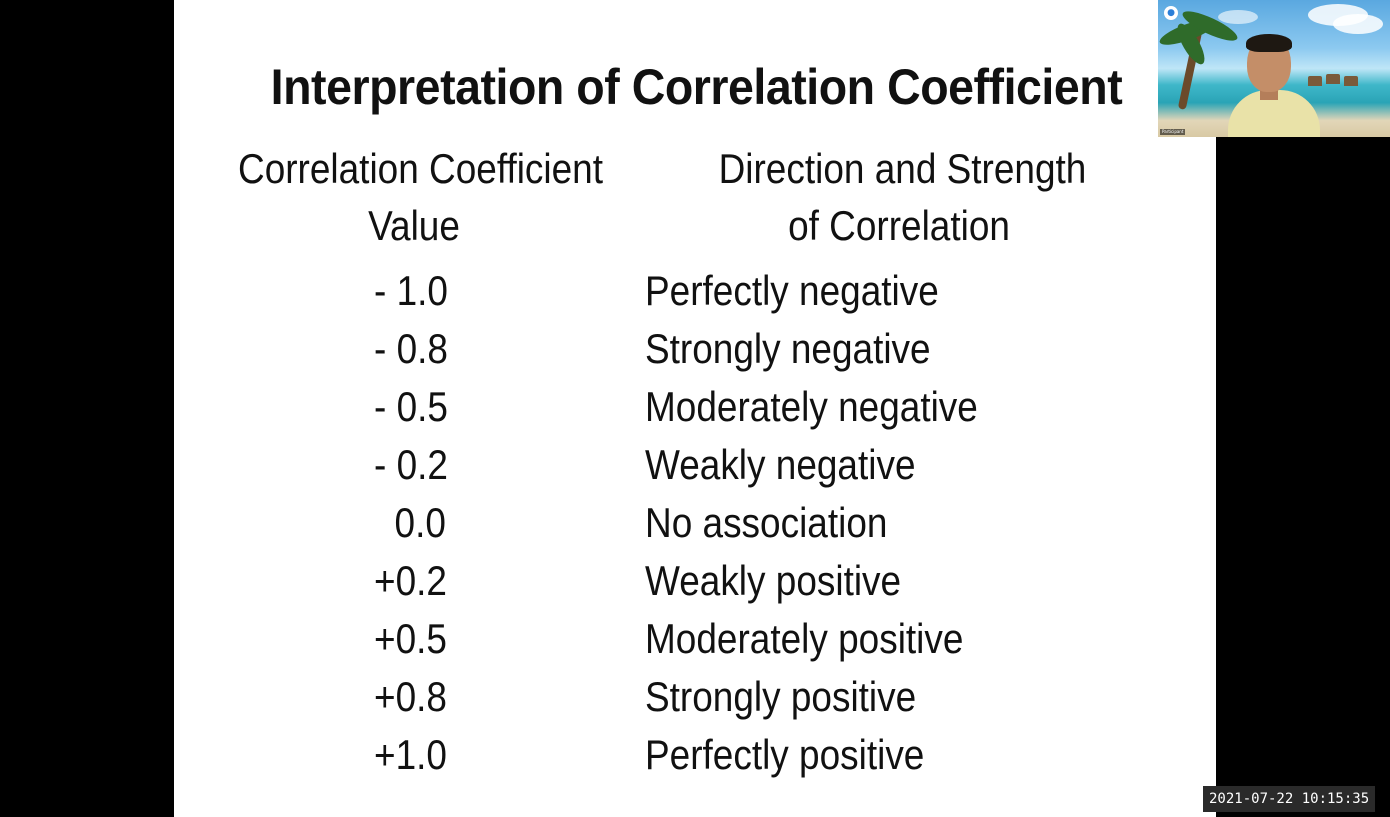  I want to click on coefficient-value: +0.5, so click(410, 638).